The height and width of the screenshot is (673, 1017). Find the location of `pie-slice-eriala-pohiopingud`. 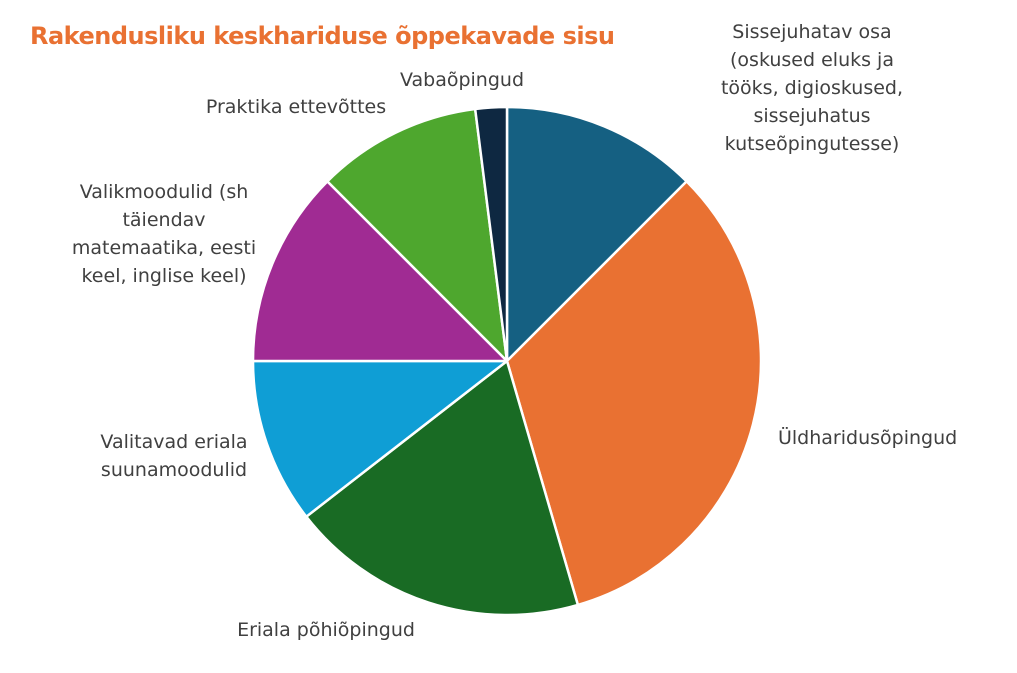

pie-slice-eriala-pohiopingud is located at coordinates (442, 488).